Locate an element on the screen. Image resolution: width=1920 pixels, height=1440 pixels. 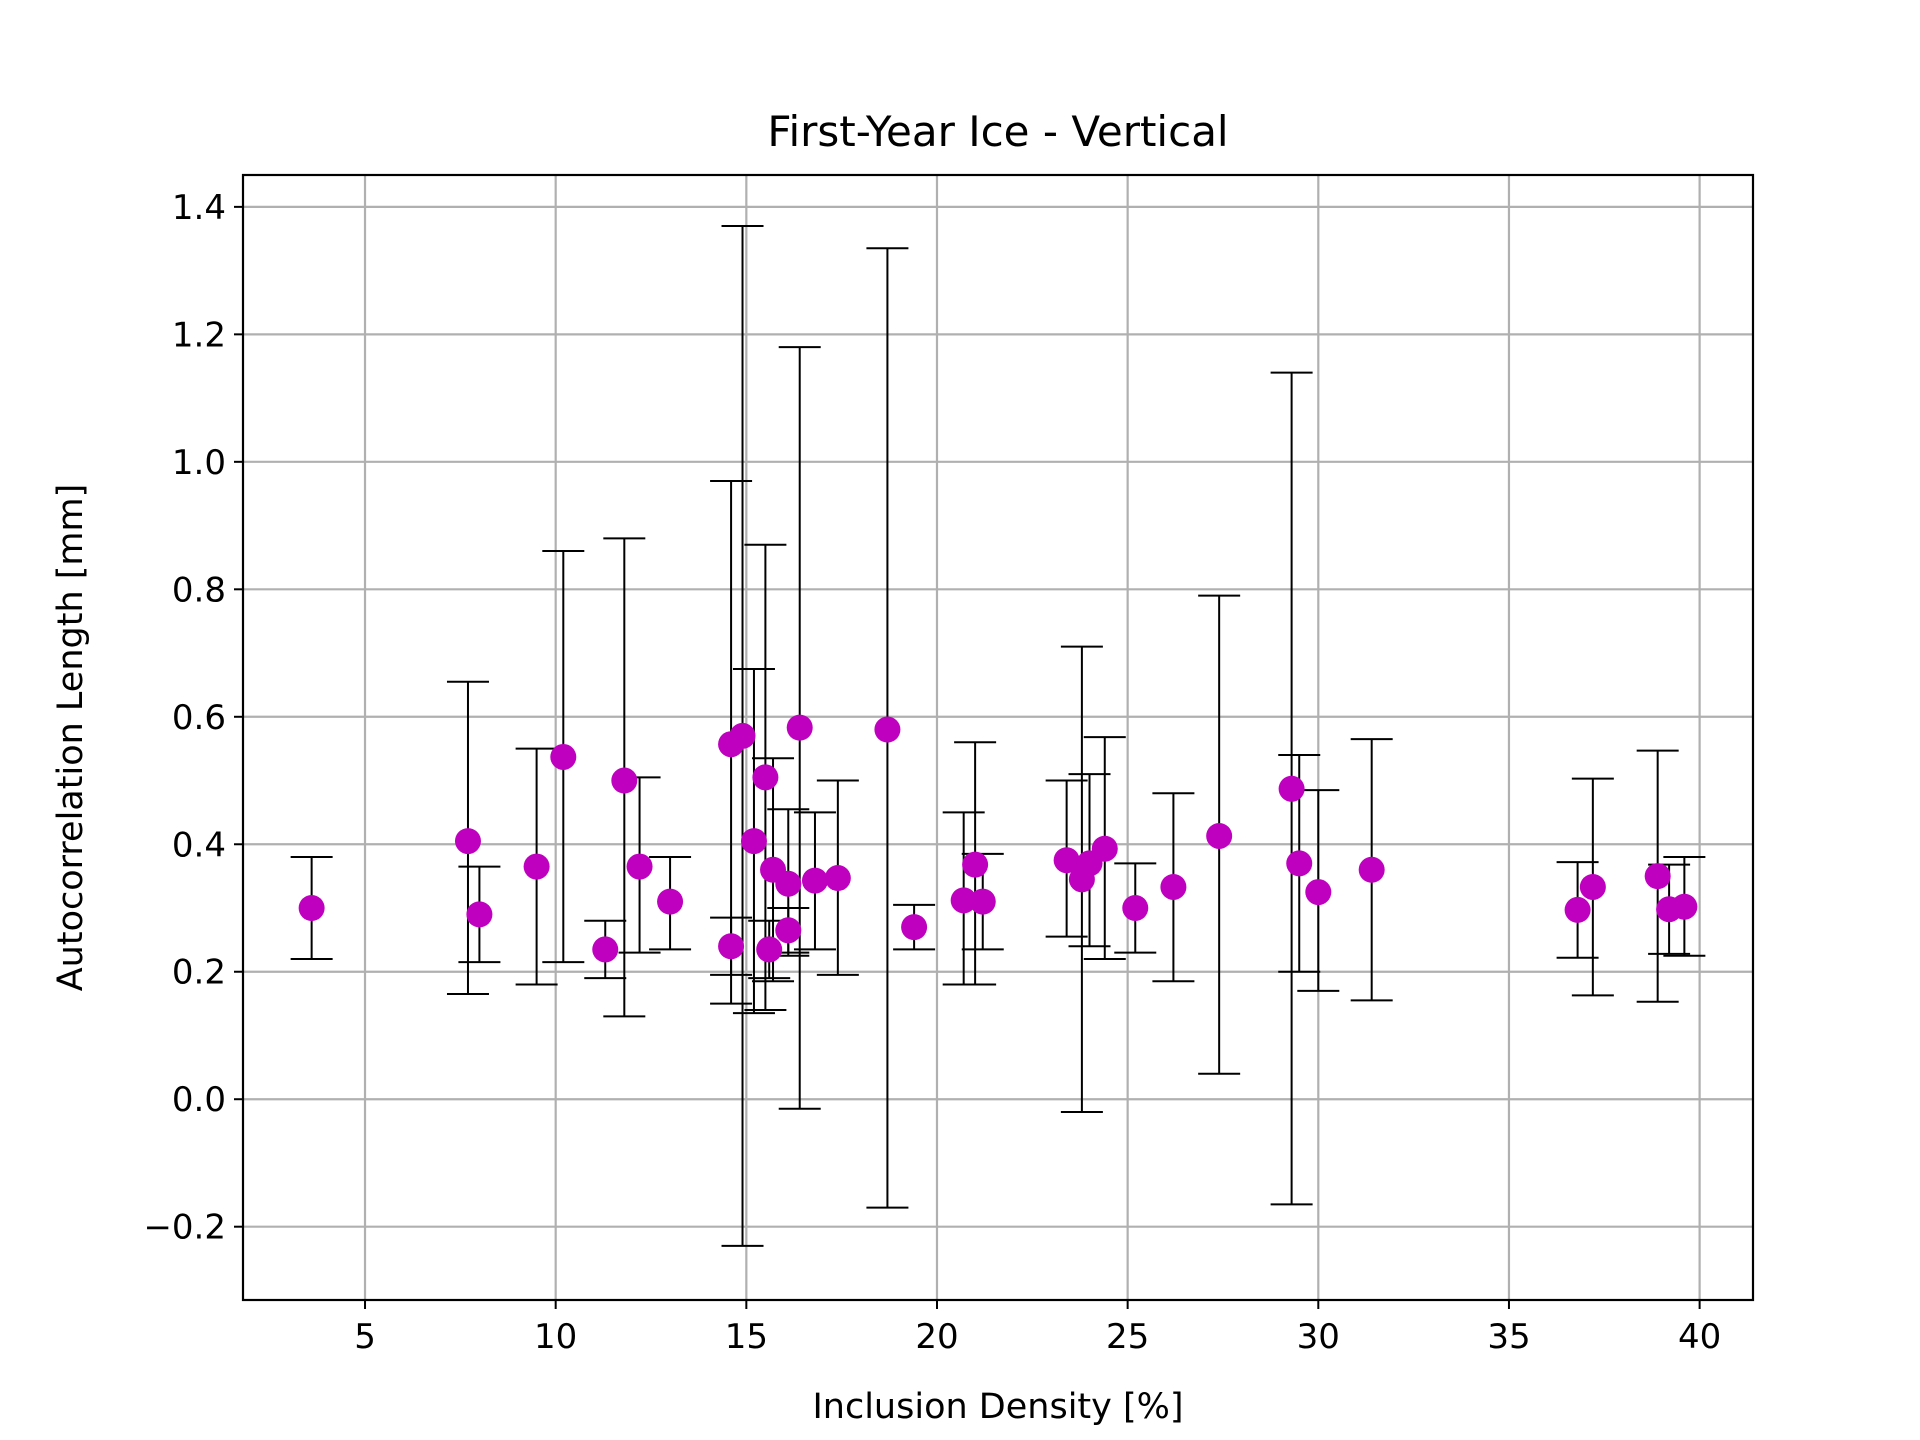
y-tick-label: −0.2 is located at coordinates (184, 1228).